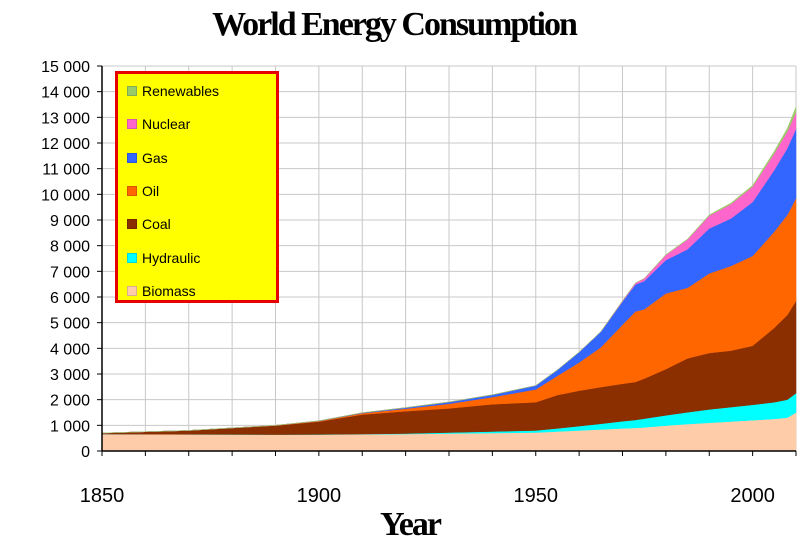 This screenshot has width=812, height=552. What do you see at coordinates (70, 401) in the screenshot?
I see `y-tick-label: 2 000` at bounding box center [70, 401].